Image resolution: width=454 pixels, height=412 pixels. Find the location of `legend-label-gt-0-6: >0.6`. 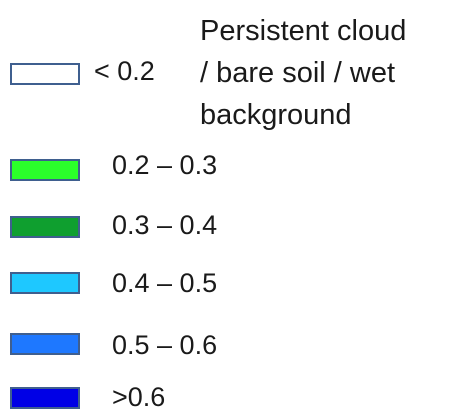

legend-label-gt-0-6: >0.6 is located at coordinates (139, 397).